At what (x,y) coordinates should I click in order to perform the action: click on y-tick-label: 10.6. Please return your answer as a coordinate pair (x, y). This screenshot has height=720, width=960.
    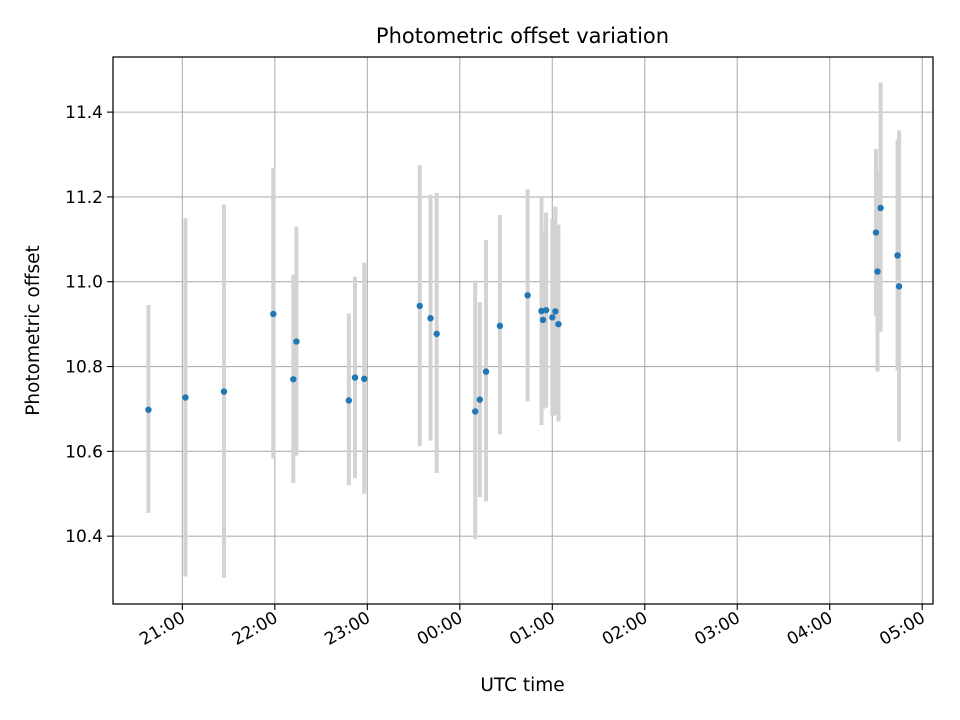
    Looking at the image, I should click on (84, 452).